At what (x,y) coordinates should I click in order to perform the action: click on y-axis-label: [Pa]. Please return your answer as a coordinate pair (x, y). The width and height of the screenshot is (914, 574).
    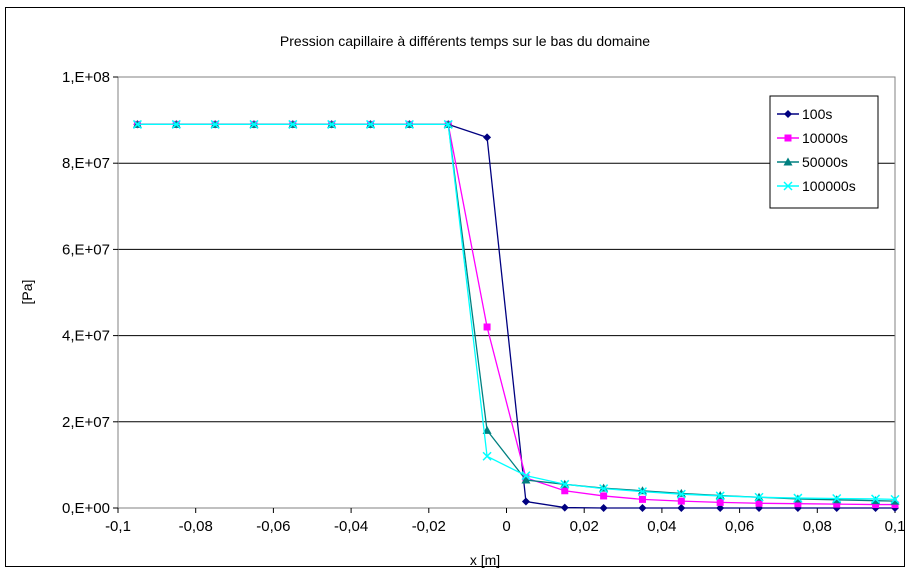
    Looking at the image, I should click on (27, 292).